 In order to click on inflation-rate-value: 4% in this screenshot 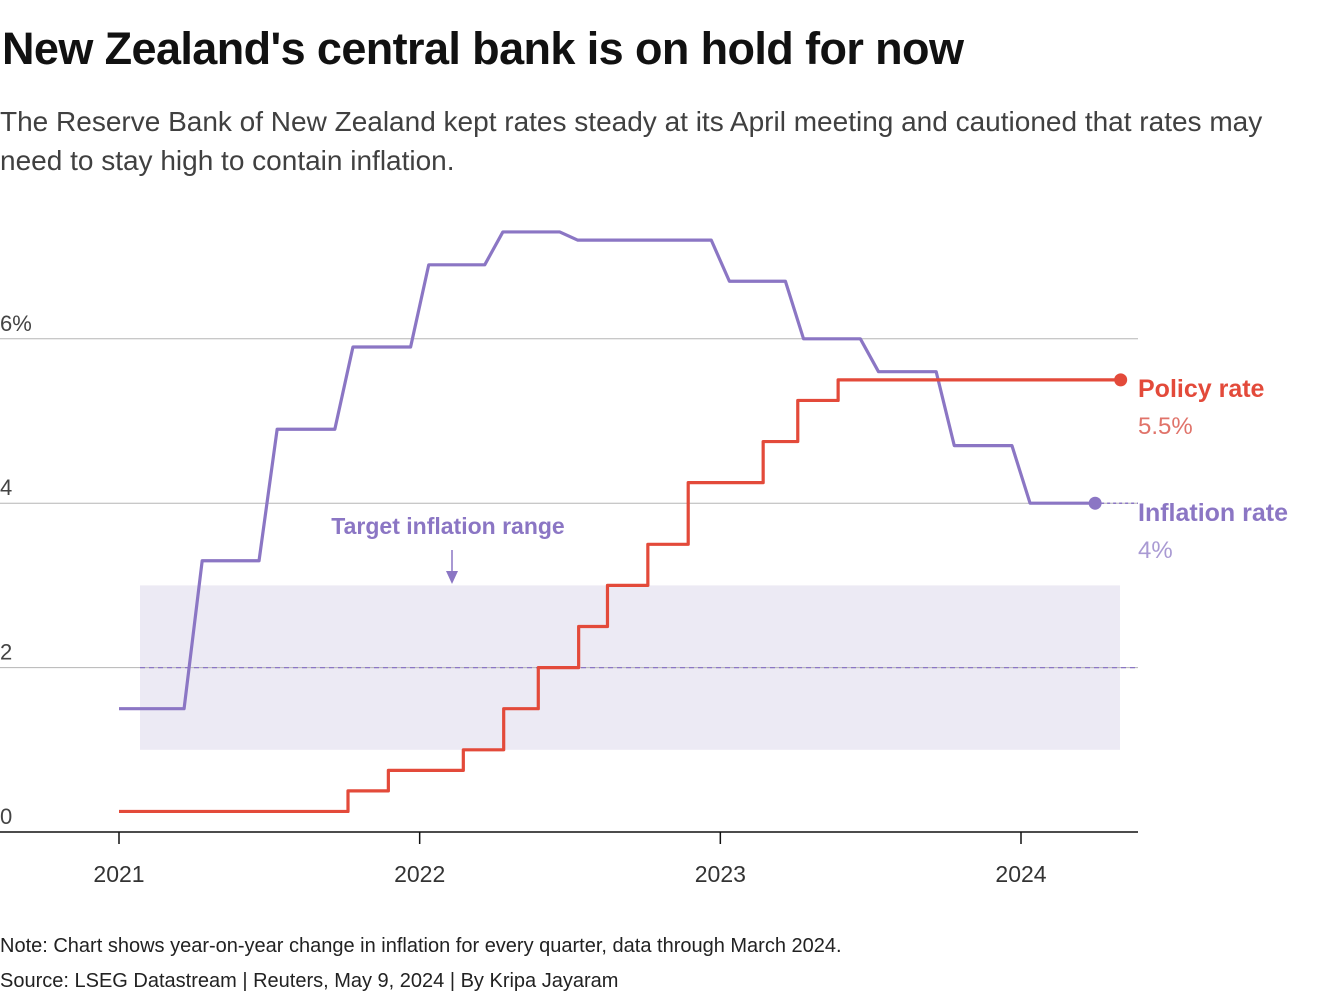, I will do `click(1155, 550)`.